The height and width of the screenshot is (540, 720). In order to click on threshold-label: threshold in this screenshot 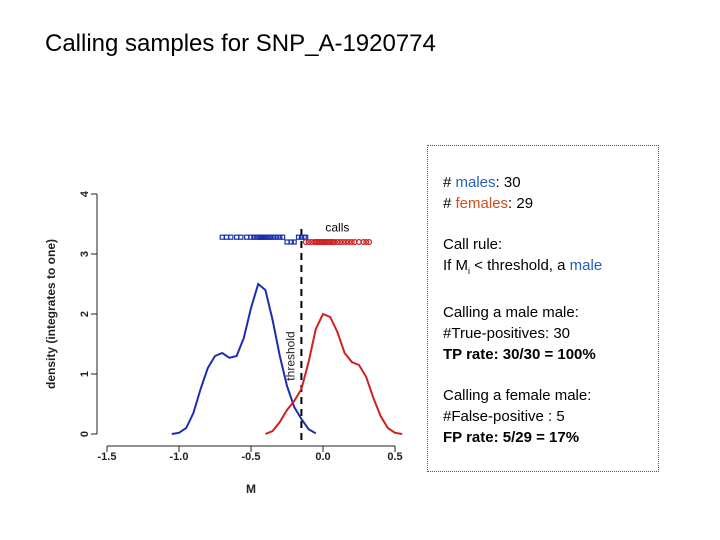, I will do `click(291, 355)`.